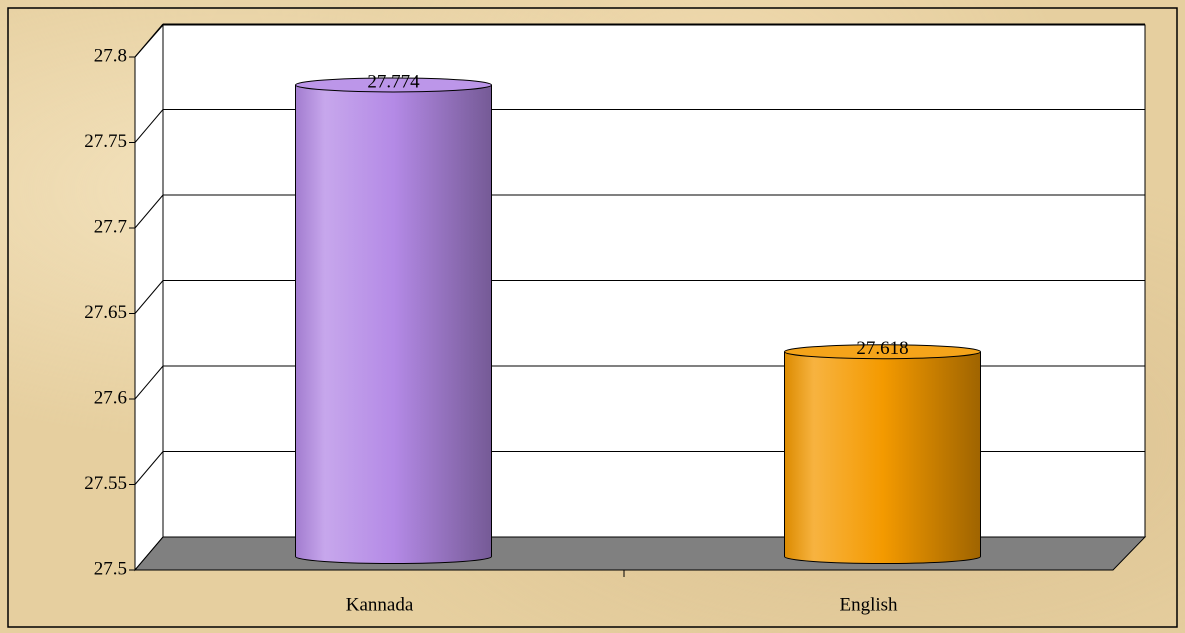 The height and width of the screenshot is (633, 1185). I want to click on y-tick-label: 27.7, so click(110, 226).